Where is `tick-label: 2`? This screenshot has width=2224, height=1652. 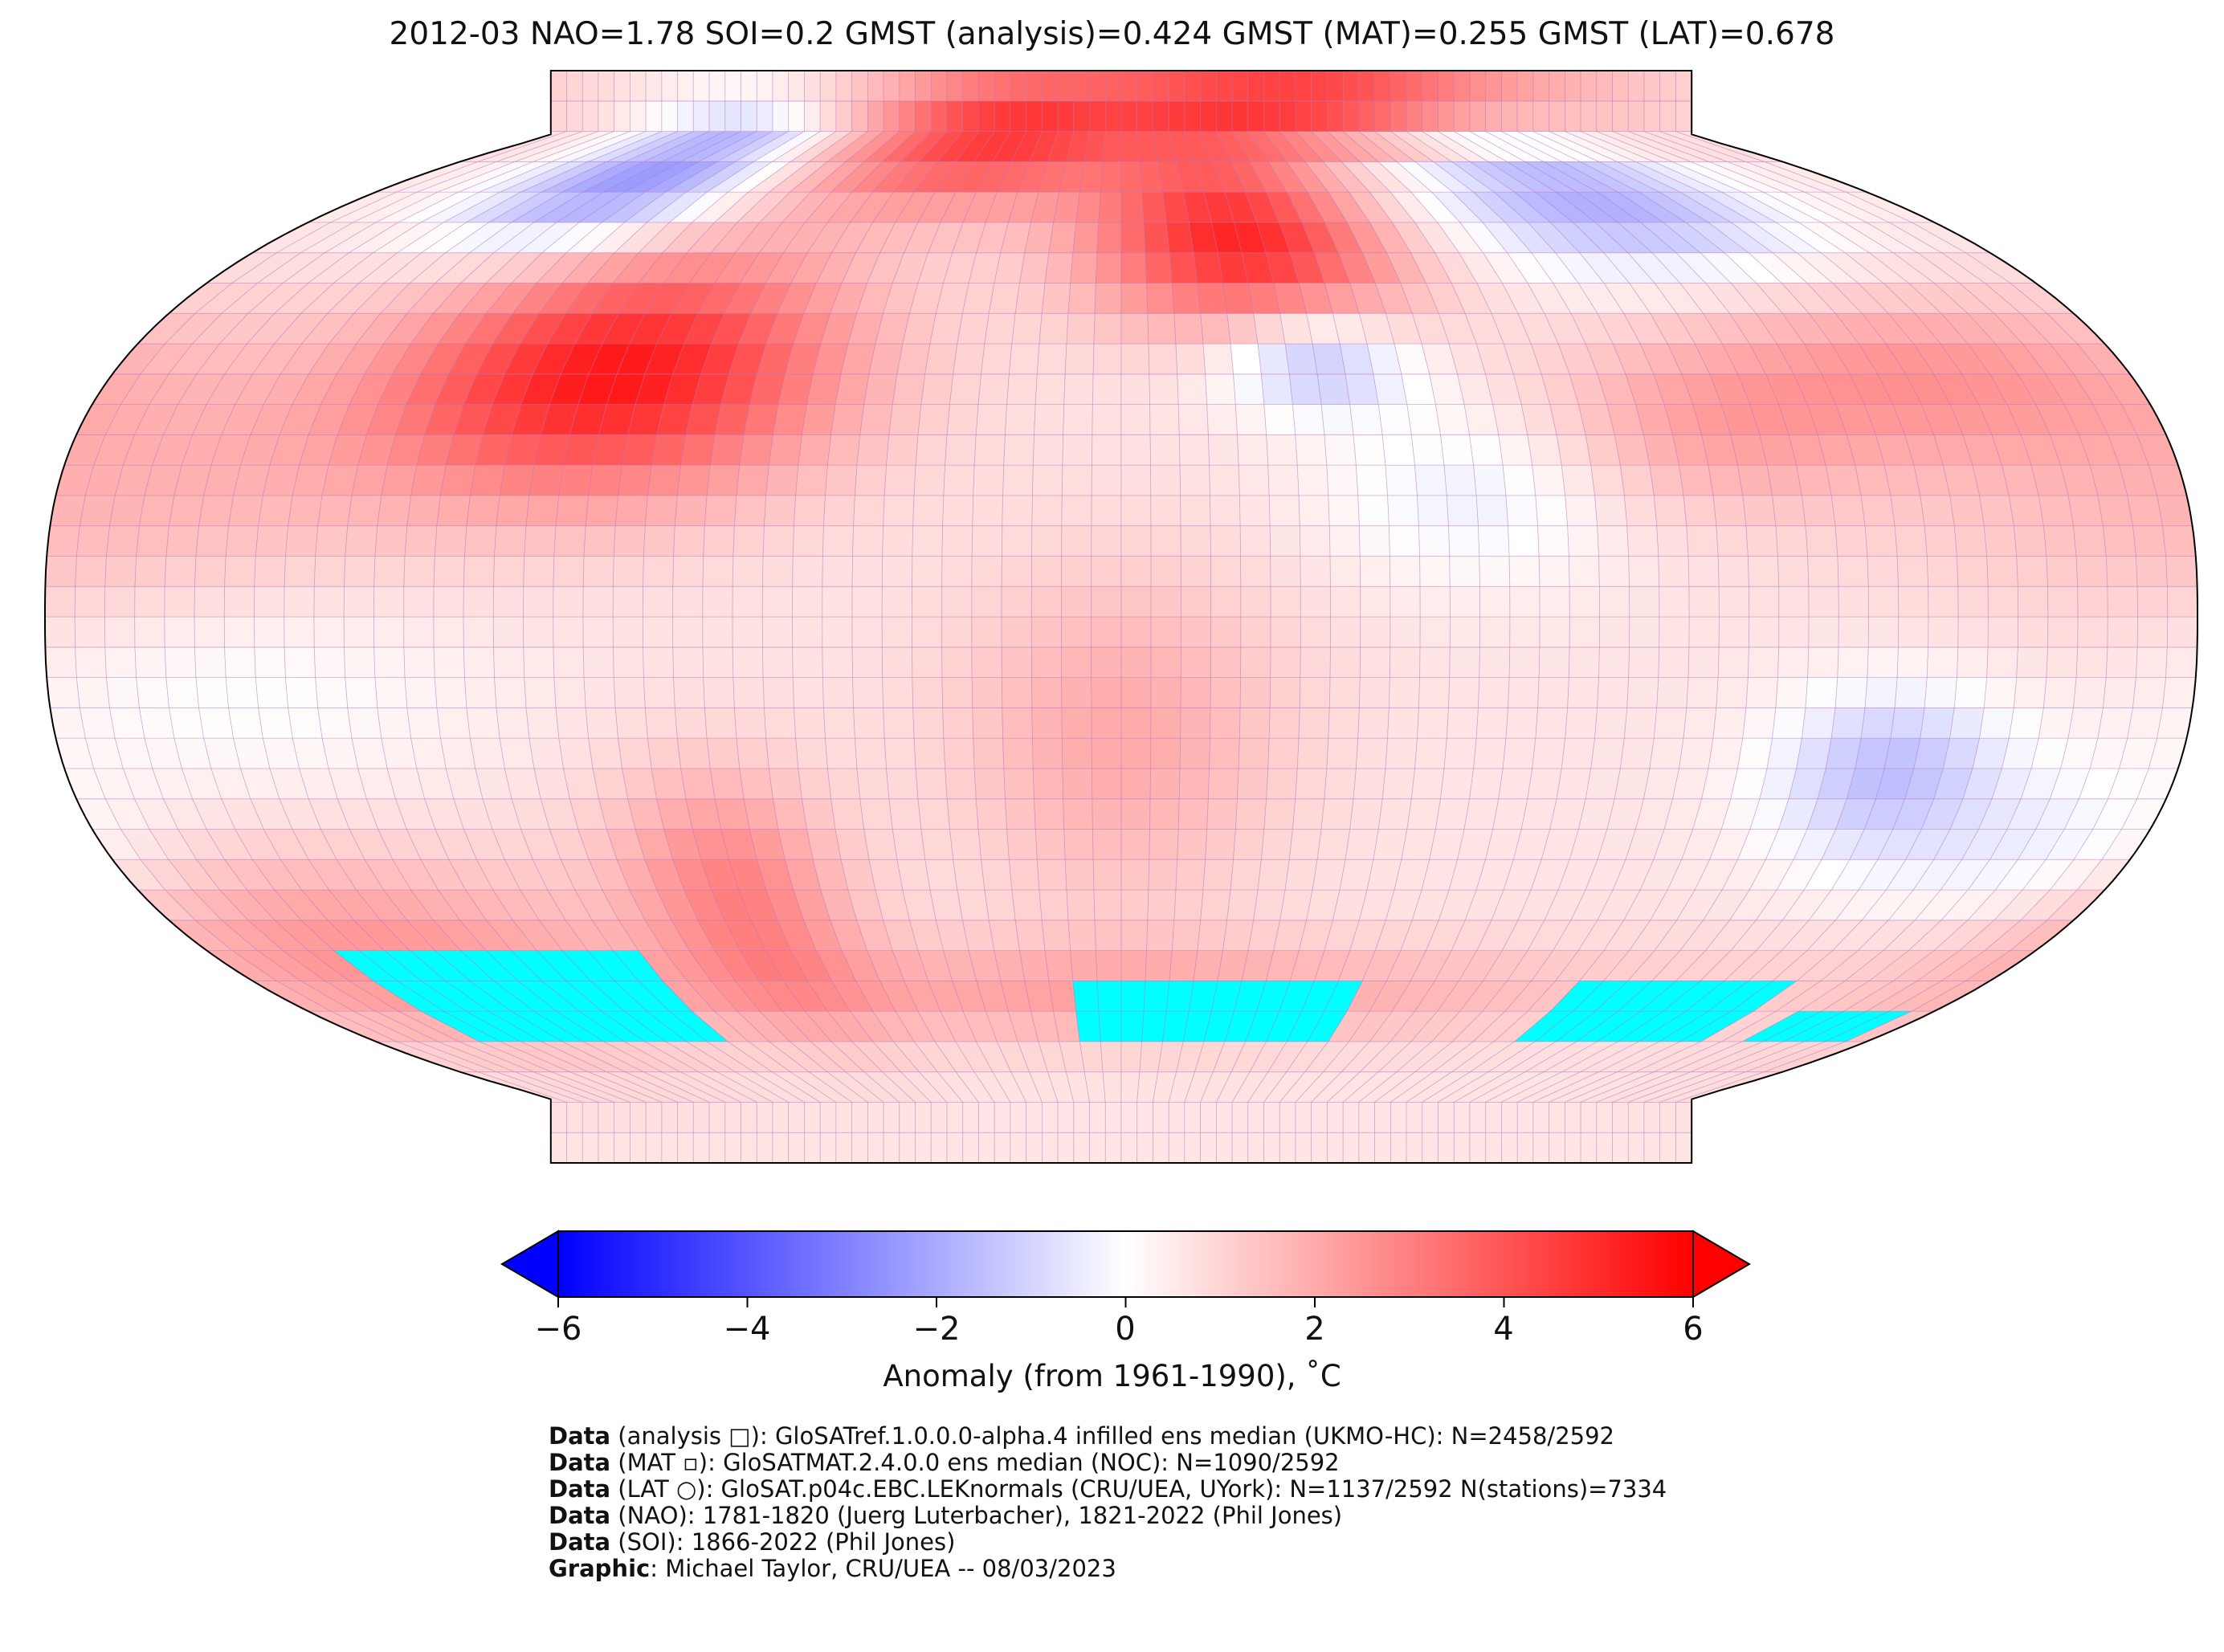
tick-label: 2 is located at coordinates (1314, 1329).